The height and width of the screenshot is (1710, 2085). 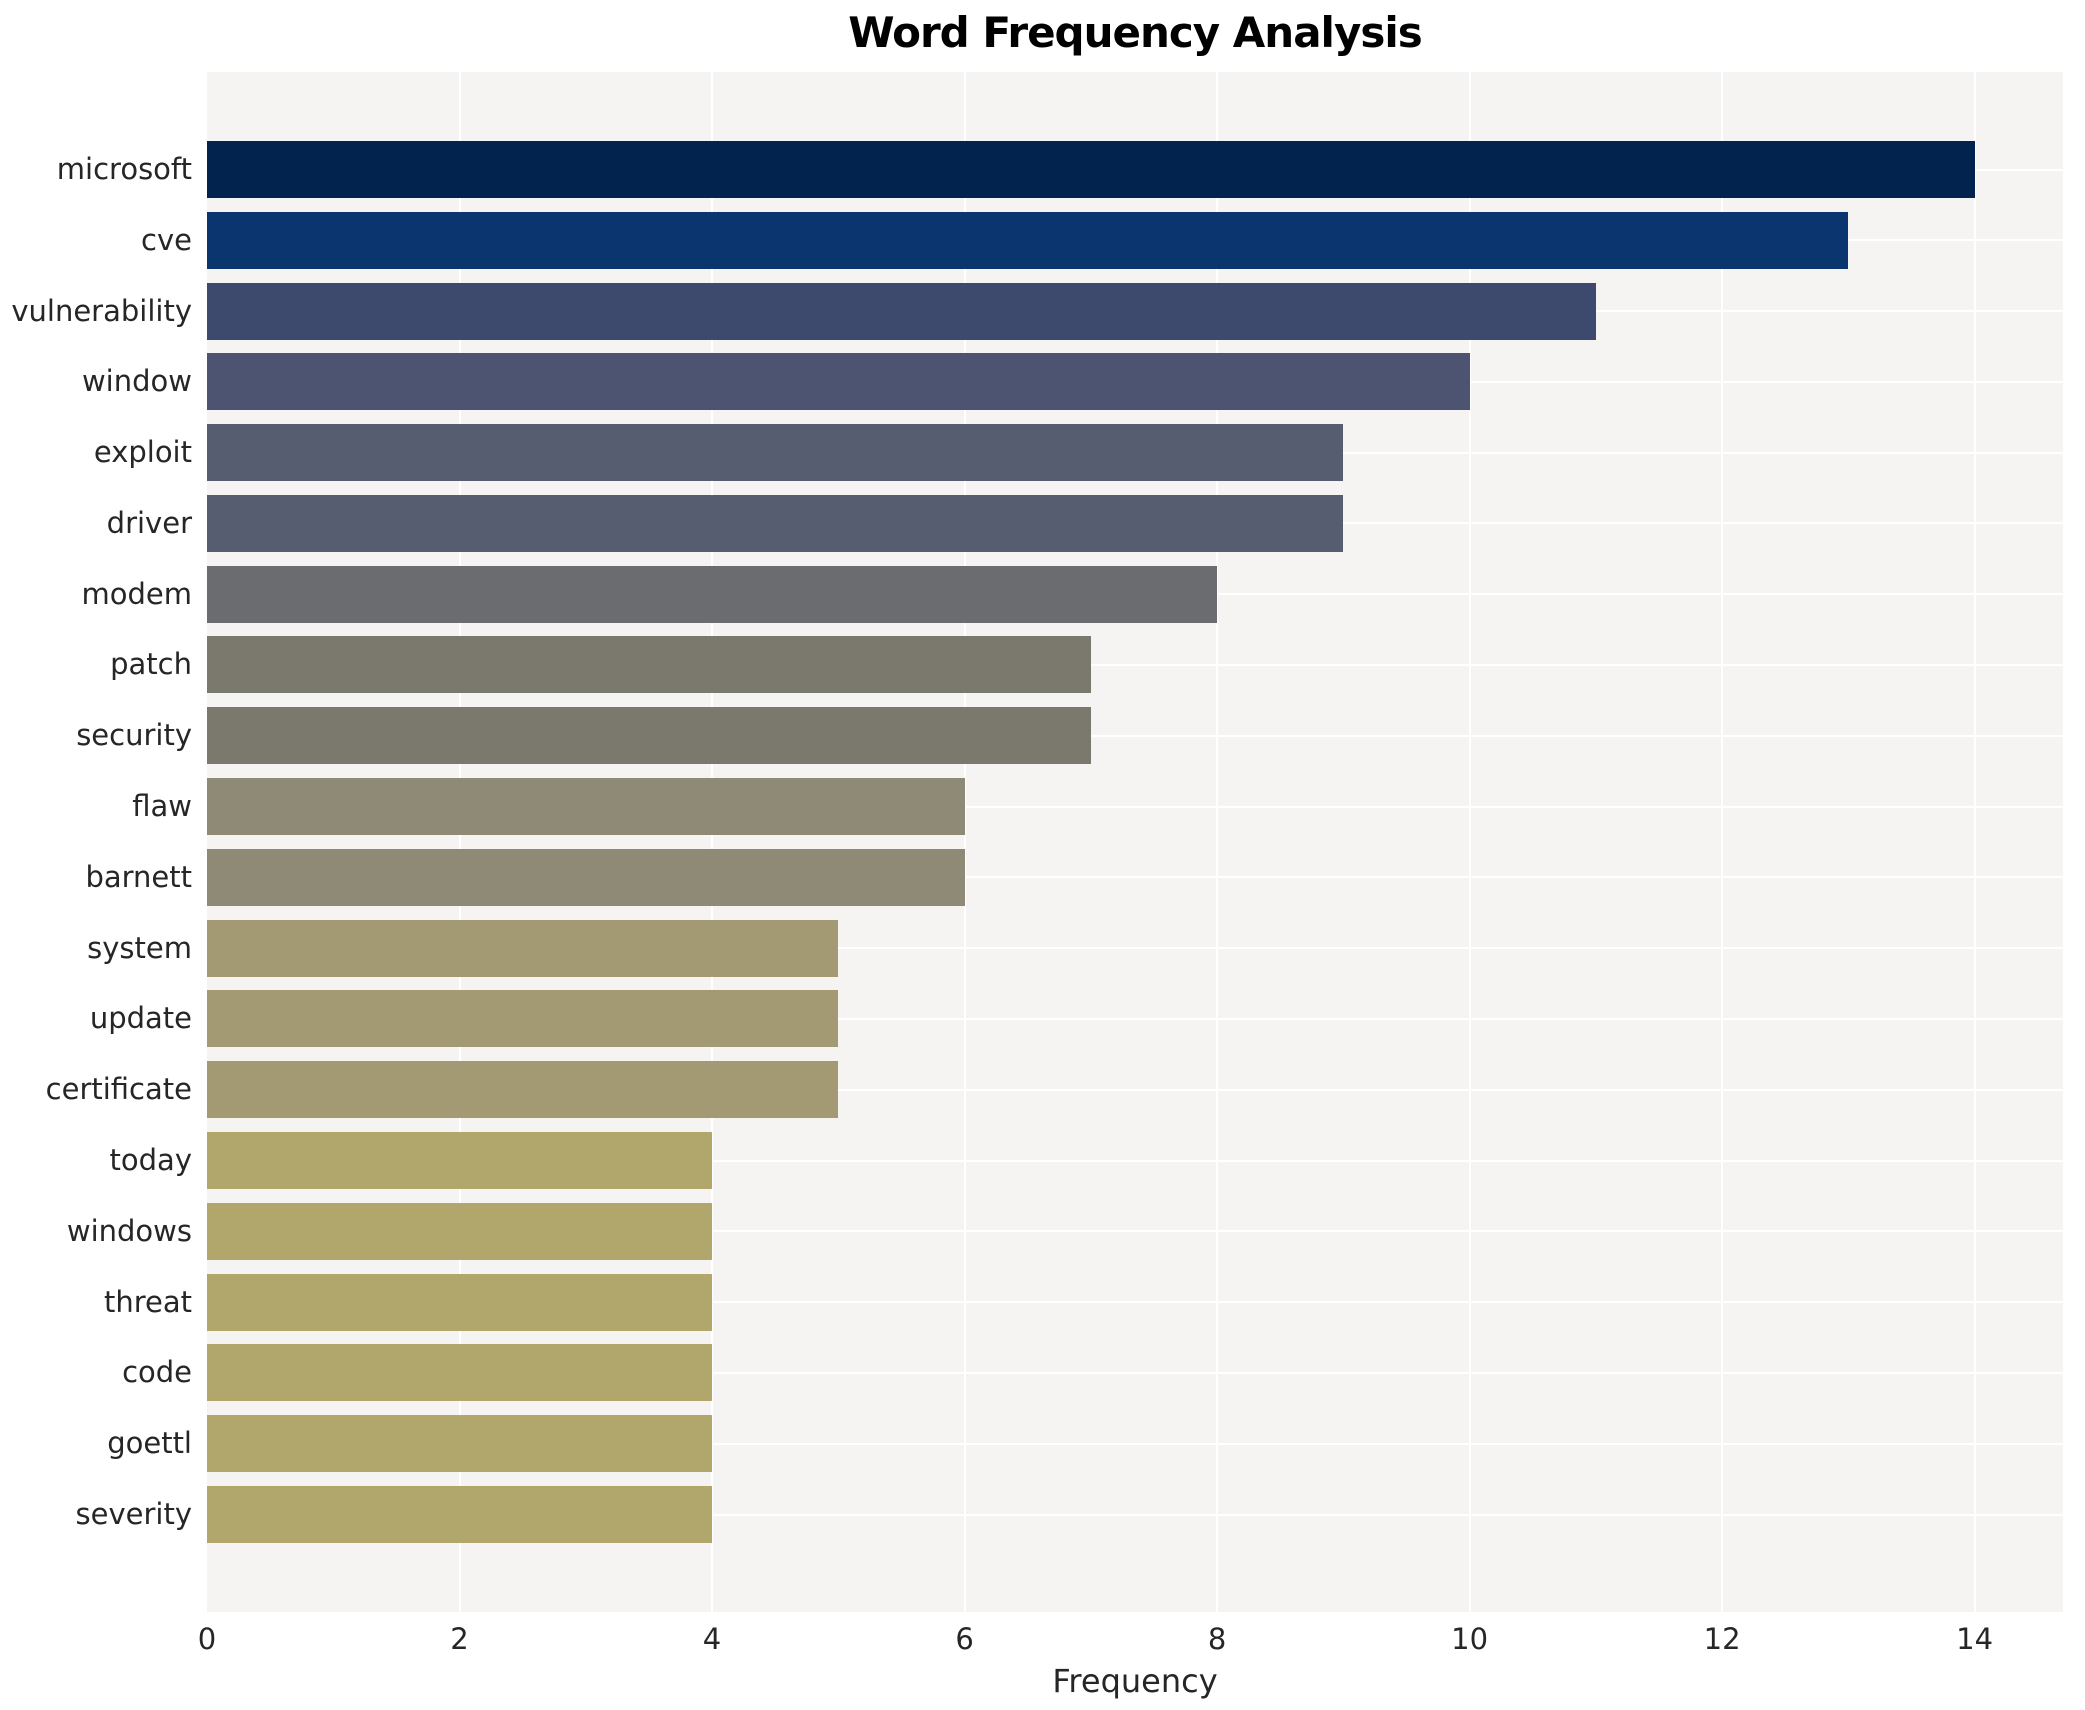 I want to click on y-tick-label-security: security, so click(x=134, y=735).